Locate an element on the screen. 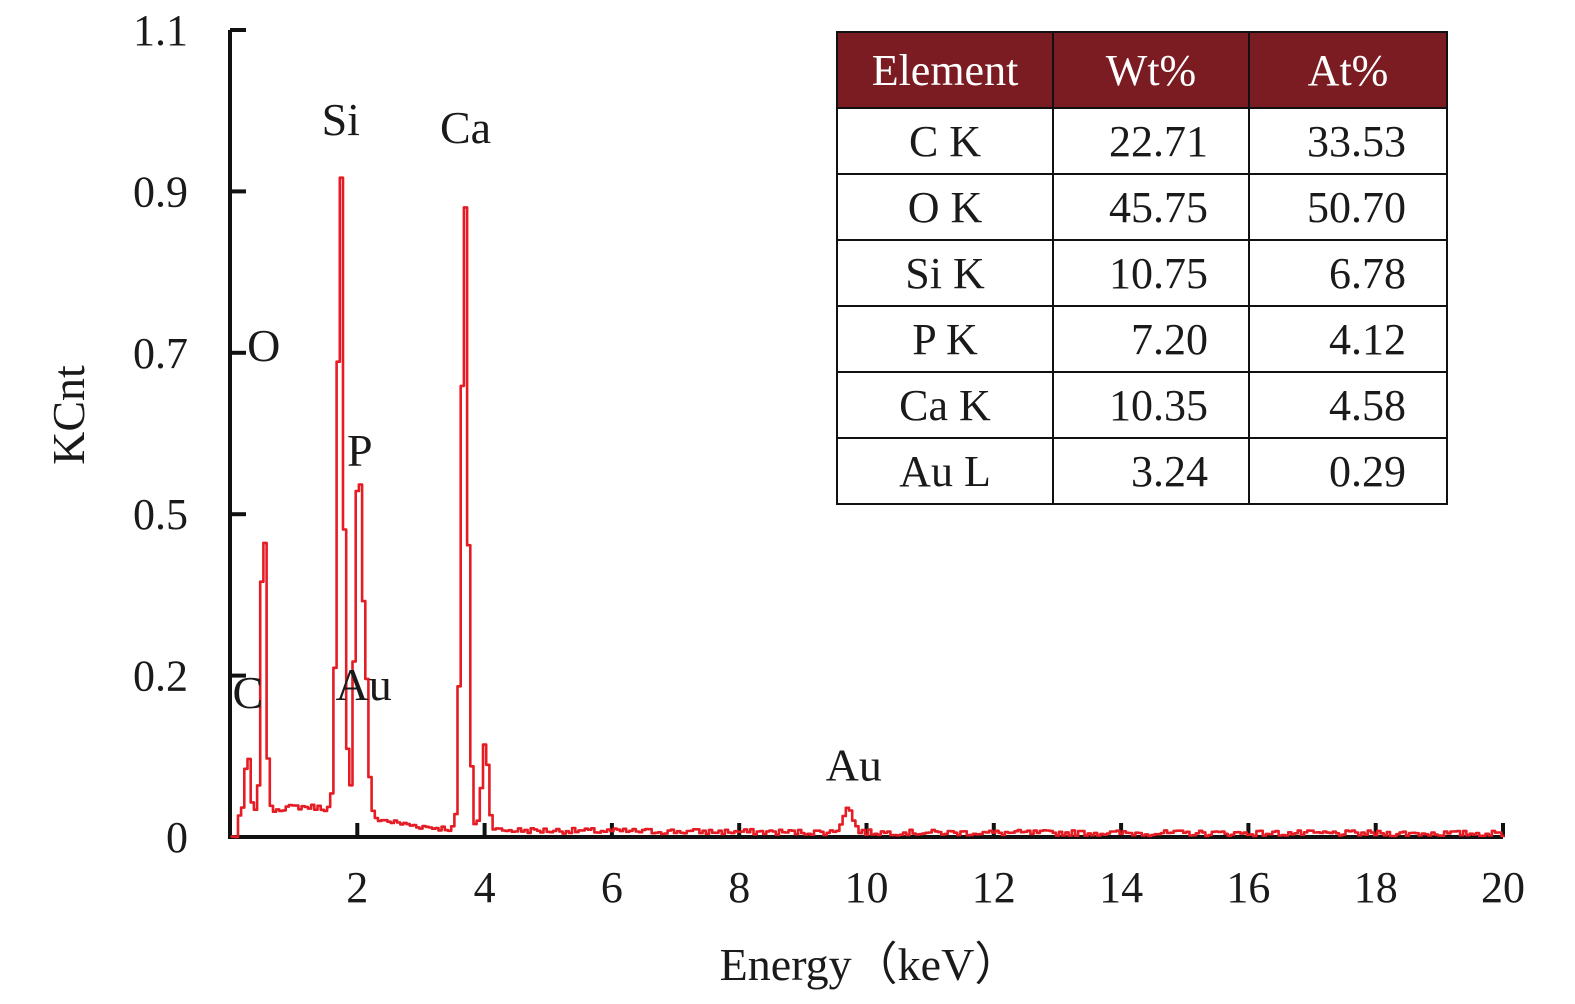 The height and width of the screenshot is (1004, 1575). cell-at-percent: 4.58 is located at coordinates (1348, 405).